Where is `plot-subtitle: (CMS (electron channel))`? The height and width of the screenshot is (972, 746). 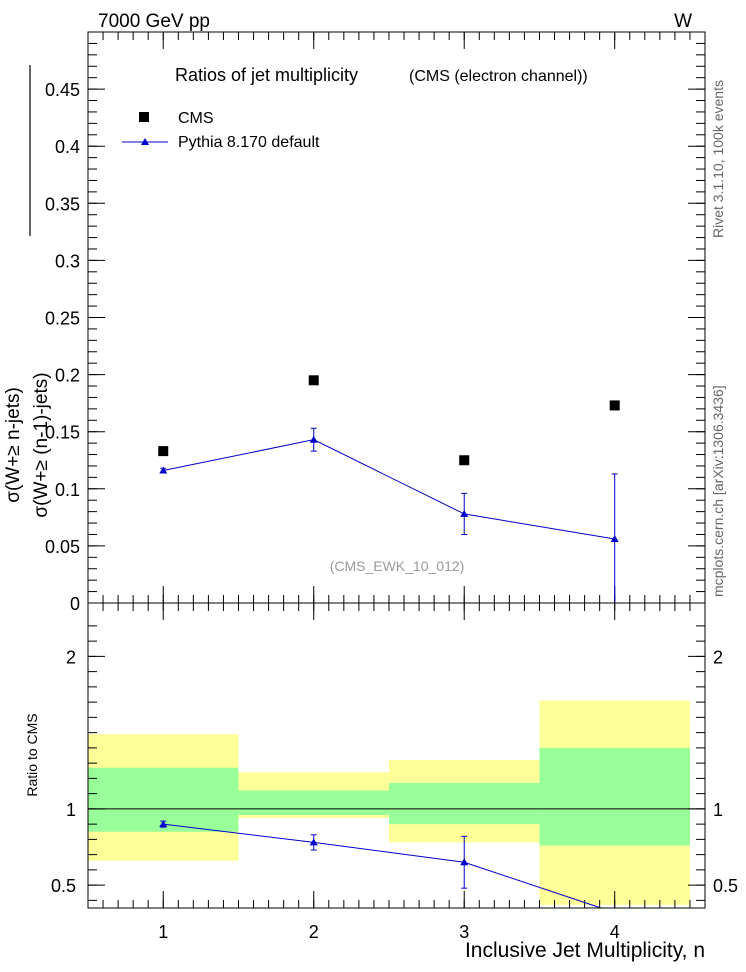
plot-subtitle: (CMS (electron channel)) is located at coordinates (498, 76).